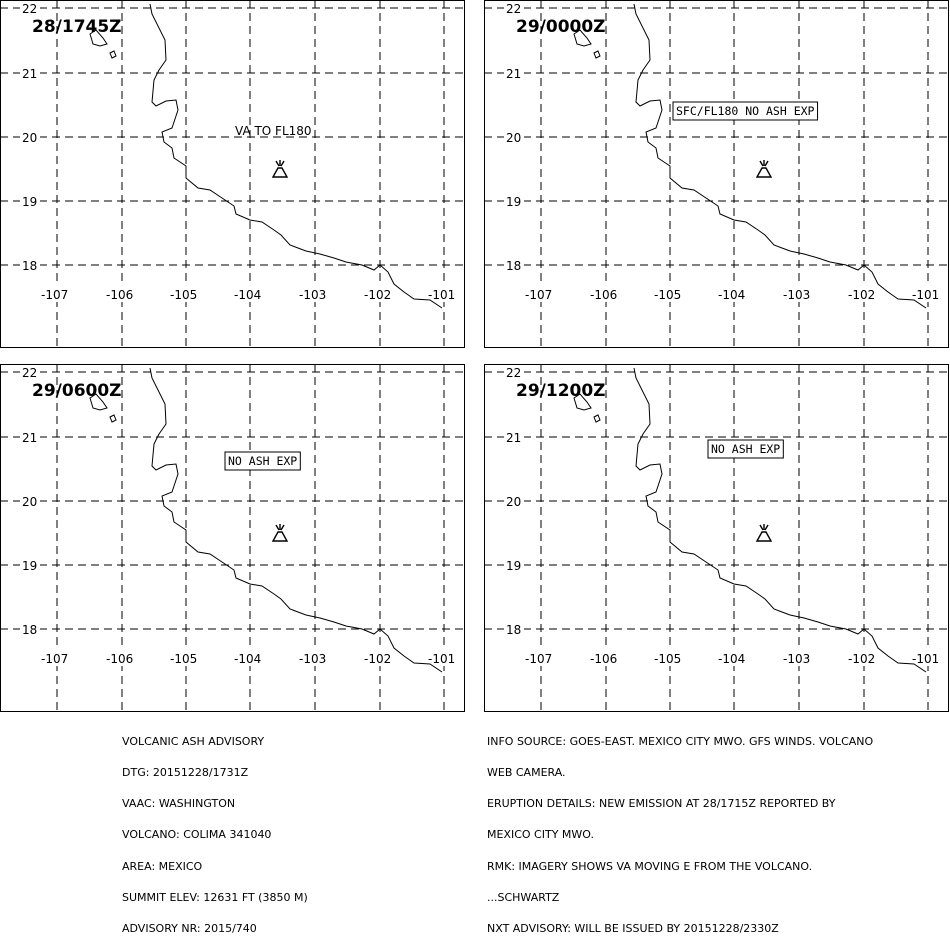  What do you see at coordinates (77, 27) in the screenshot?
I see `forecast-time-label: 28/1745Z` at bounding box center [77, 27].